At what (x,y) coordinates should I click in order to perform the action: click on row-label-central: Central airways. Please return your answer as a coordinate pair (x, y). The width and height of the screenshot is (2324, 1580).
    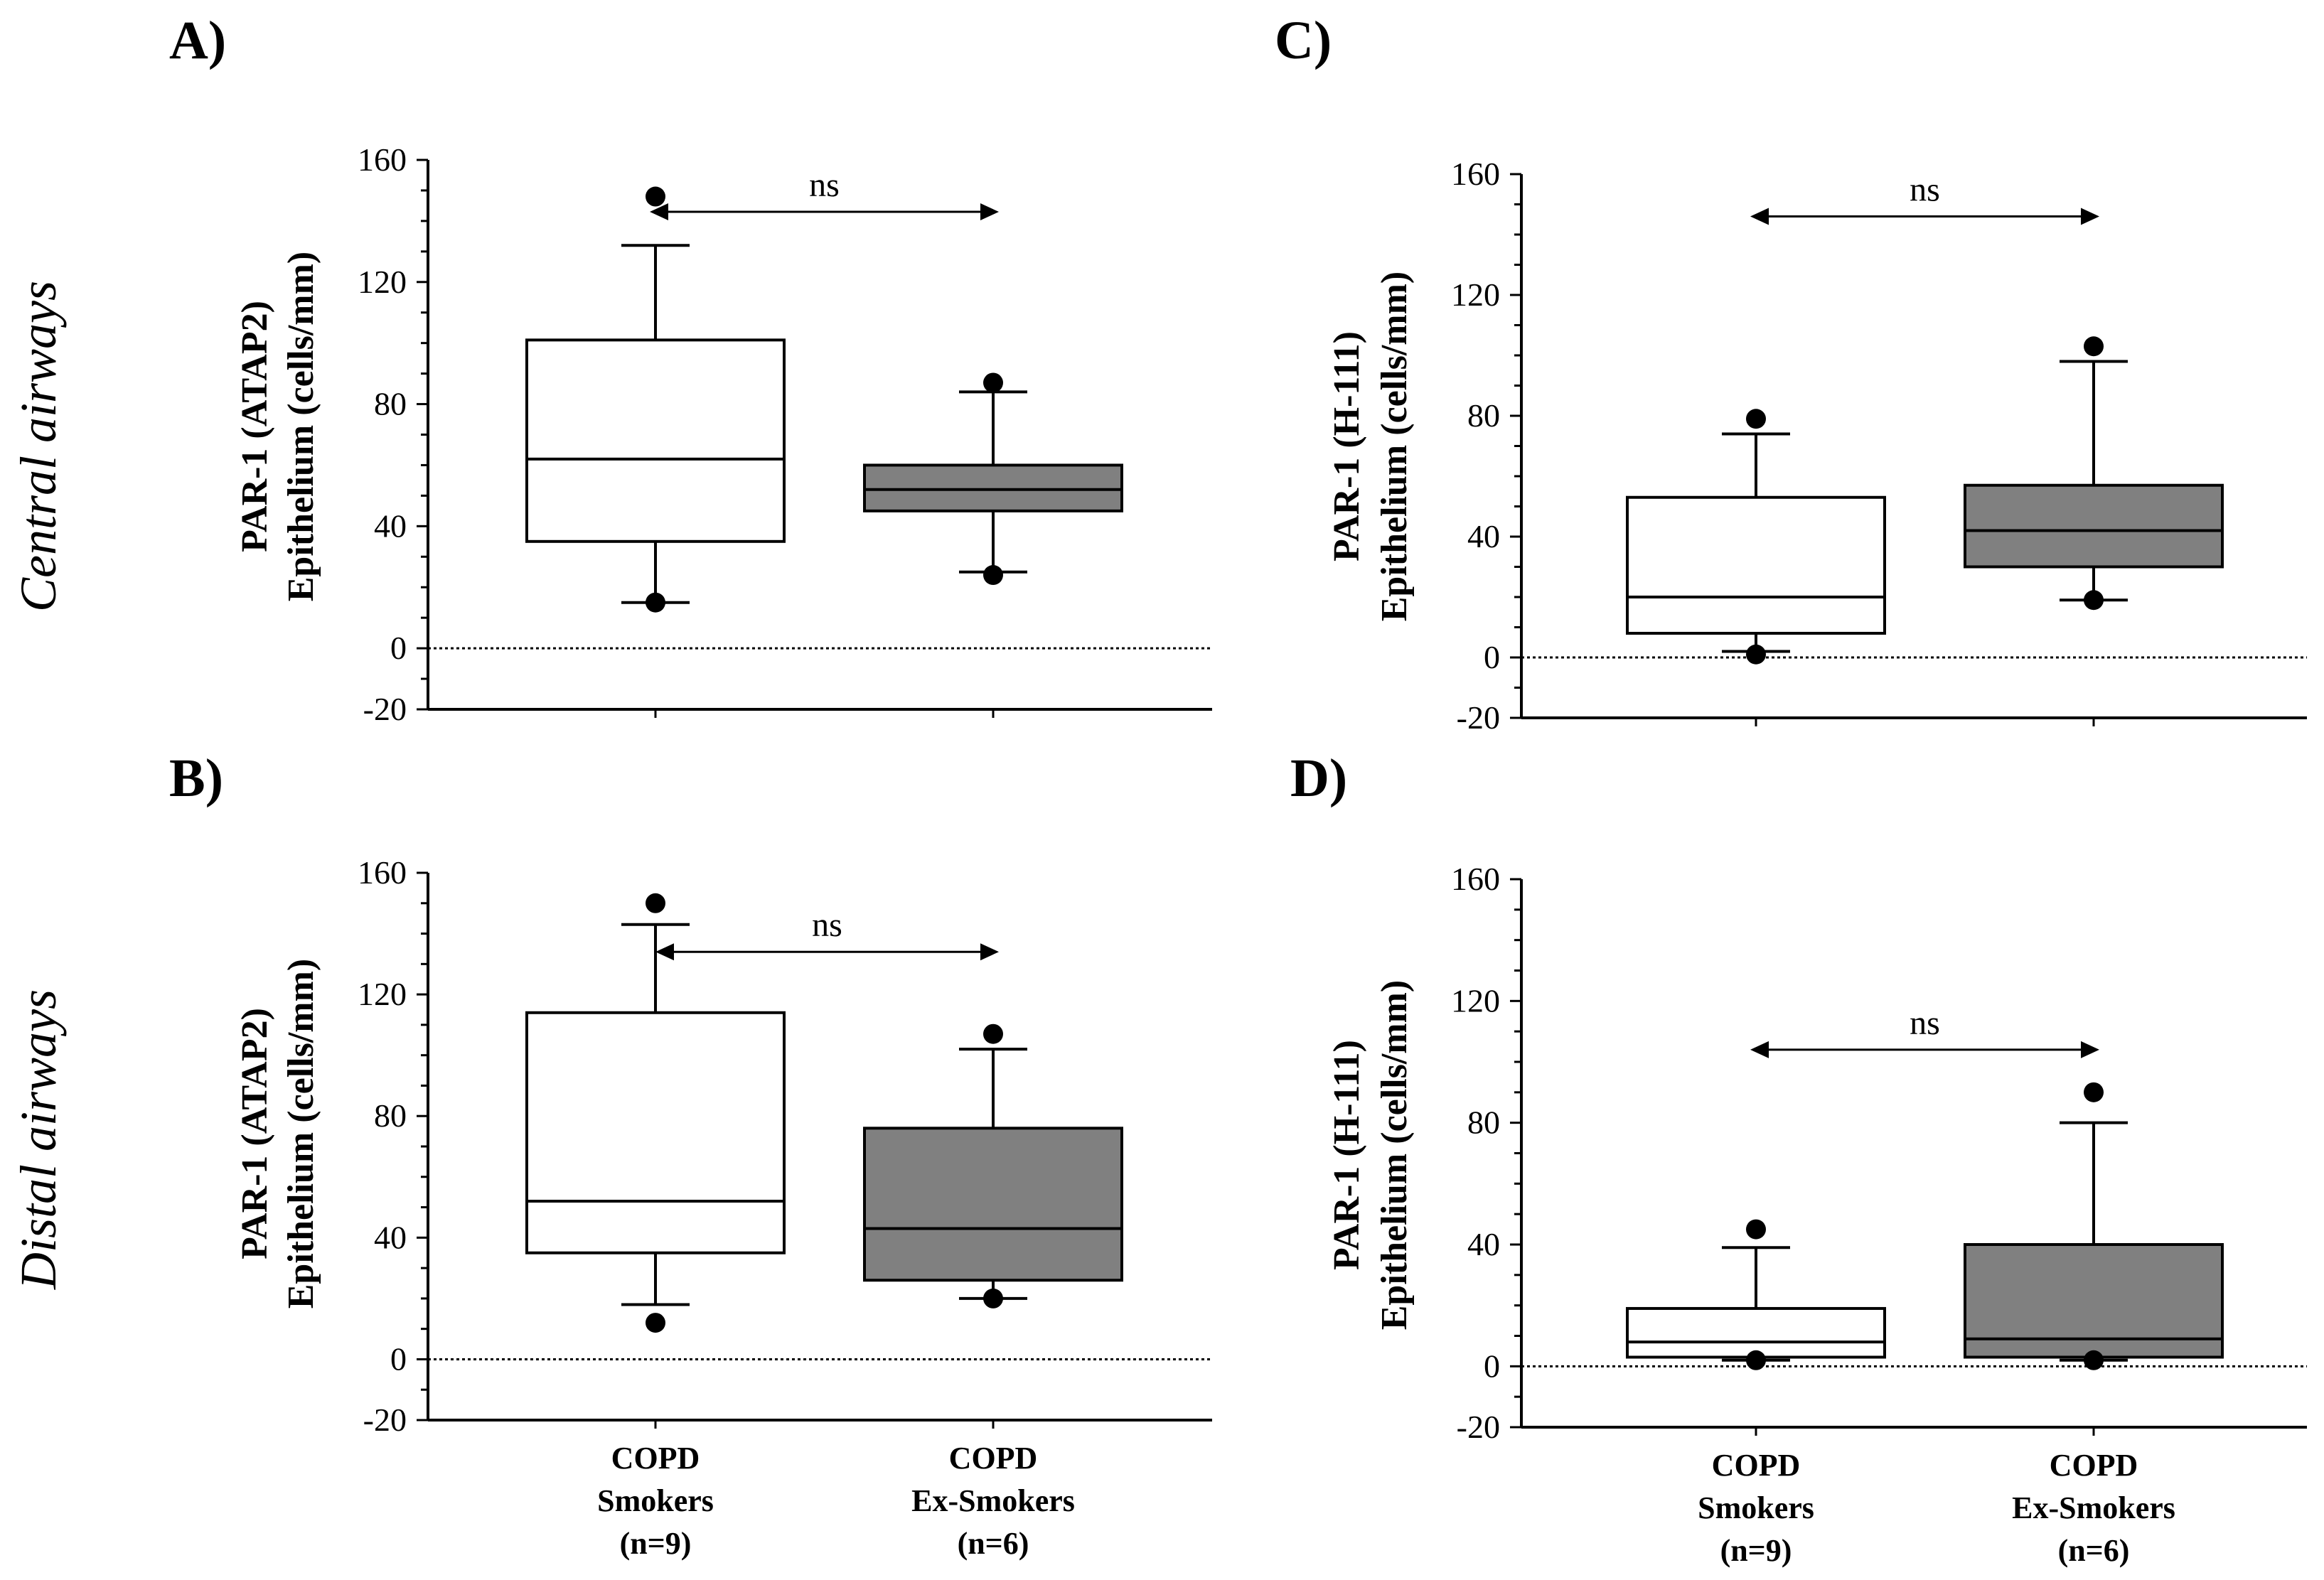
    Looking at the image, I should click on (38, 446).